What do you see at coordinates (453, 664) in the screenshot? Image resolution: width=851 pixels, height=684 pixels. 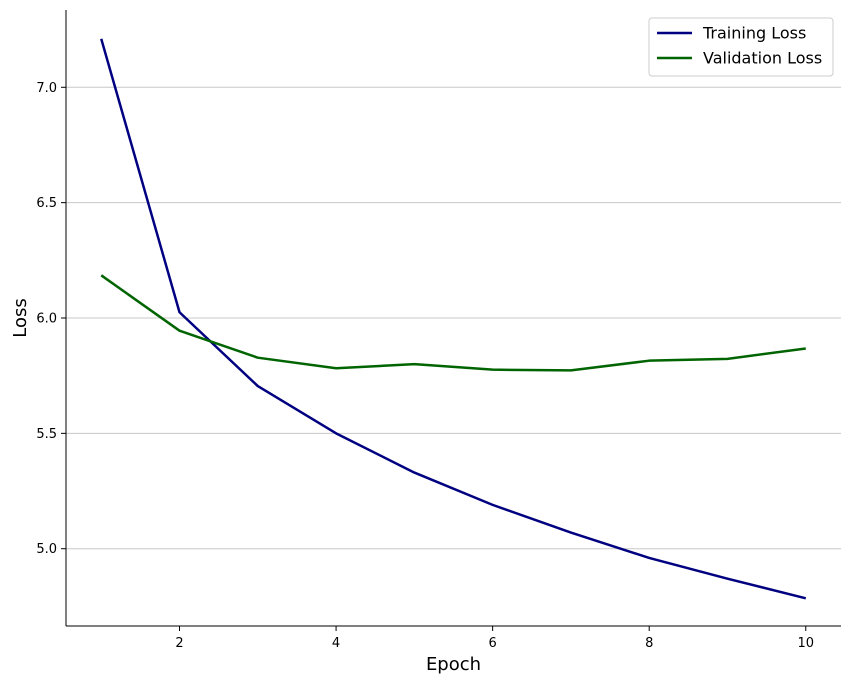 I see `x-axis-label: Epoch` at bounding box center [453, 664].